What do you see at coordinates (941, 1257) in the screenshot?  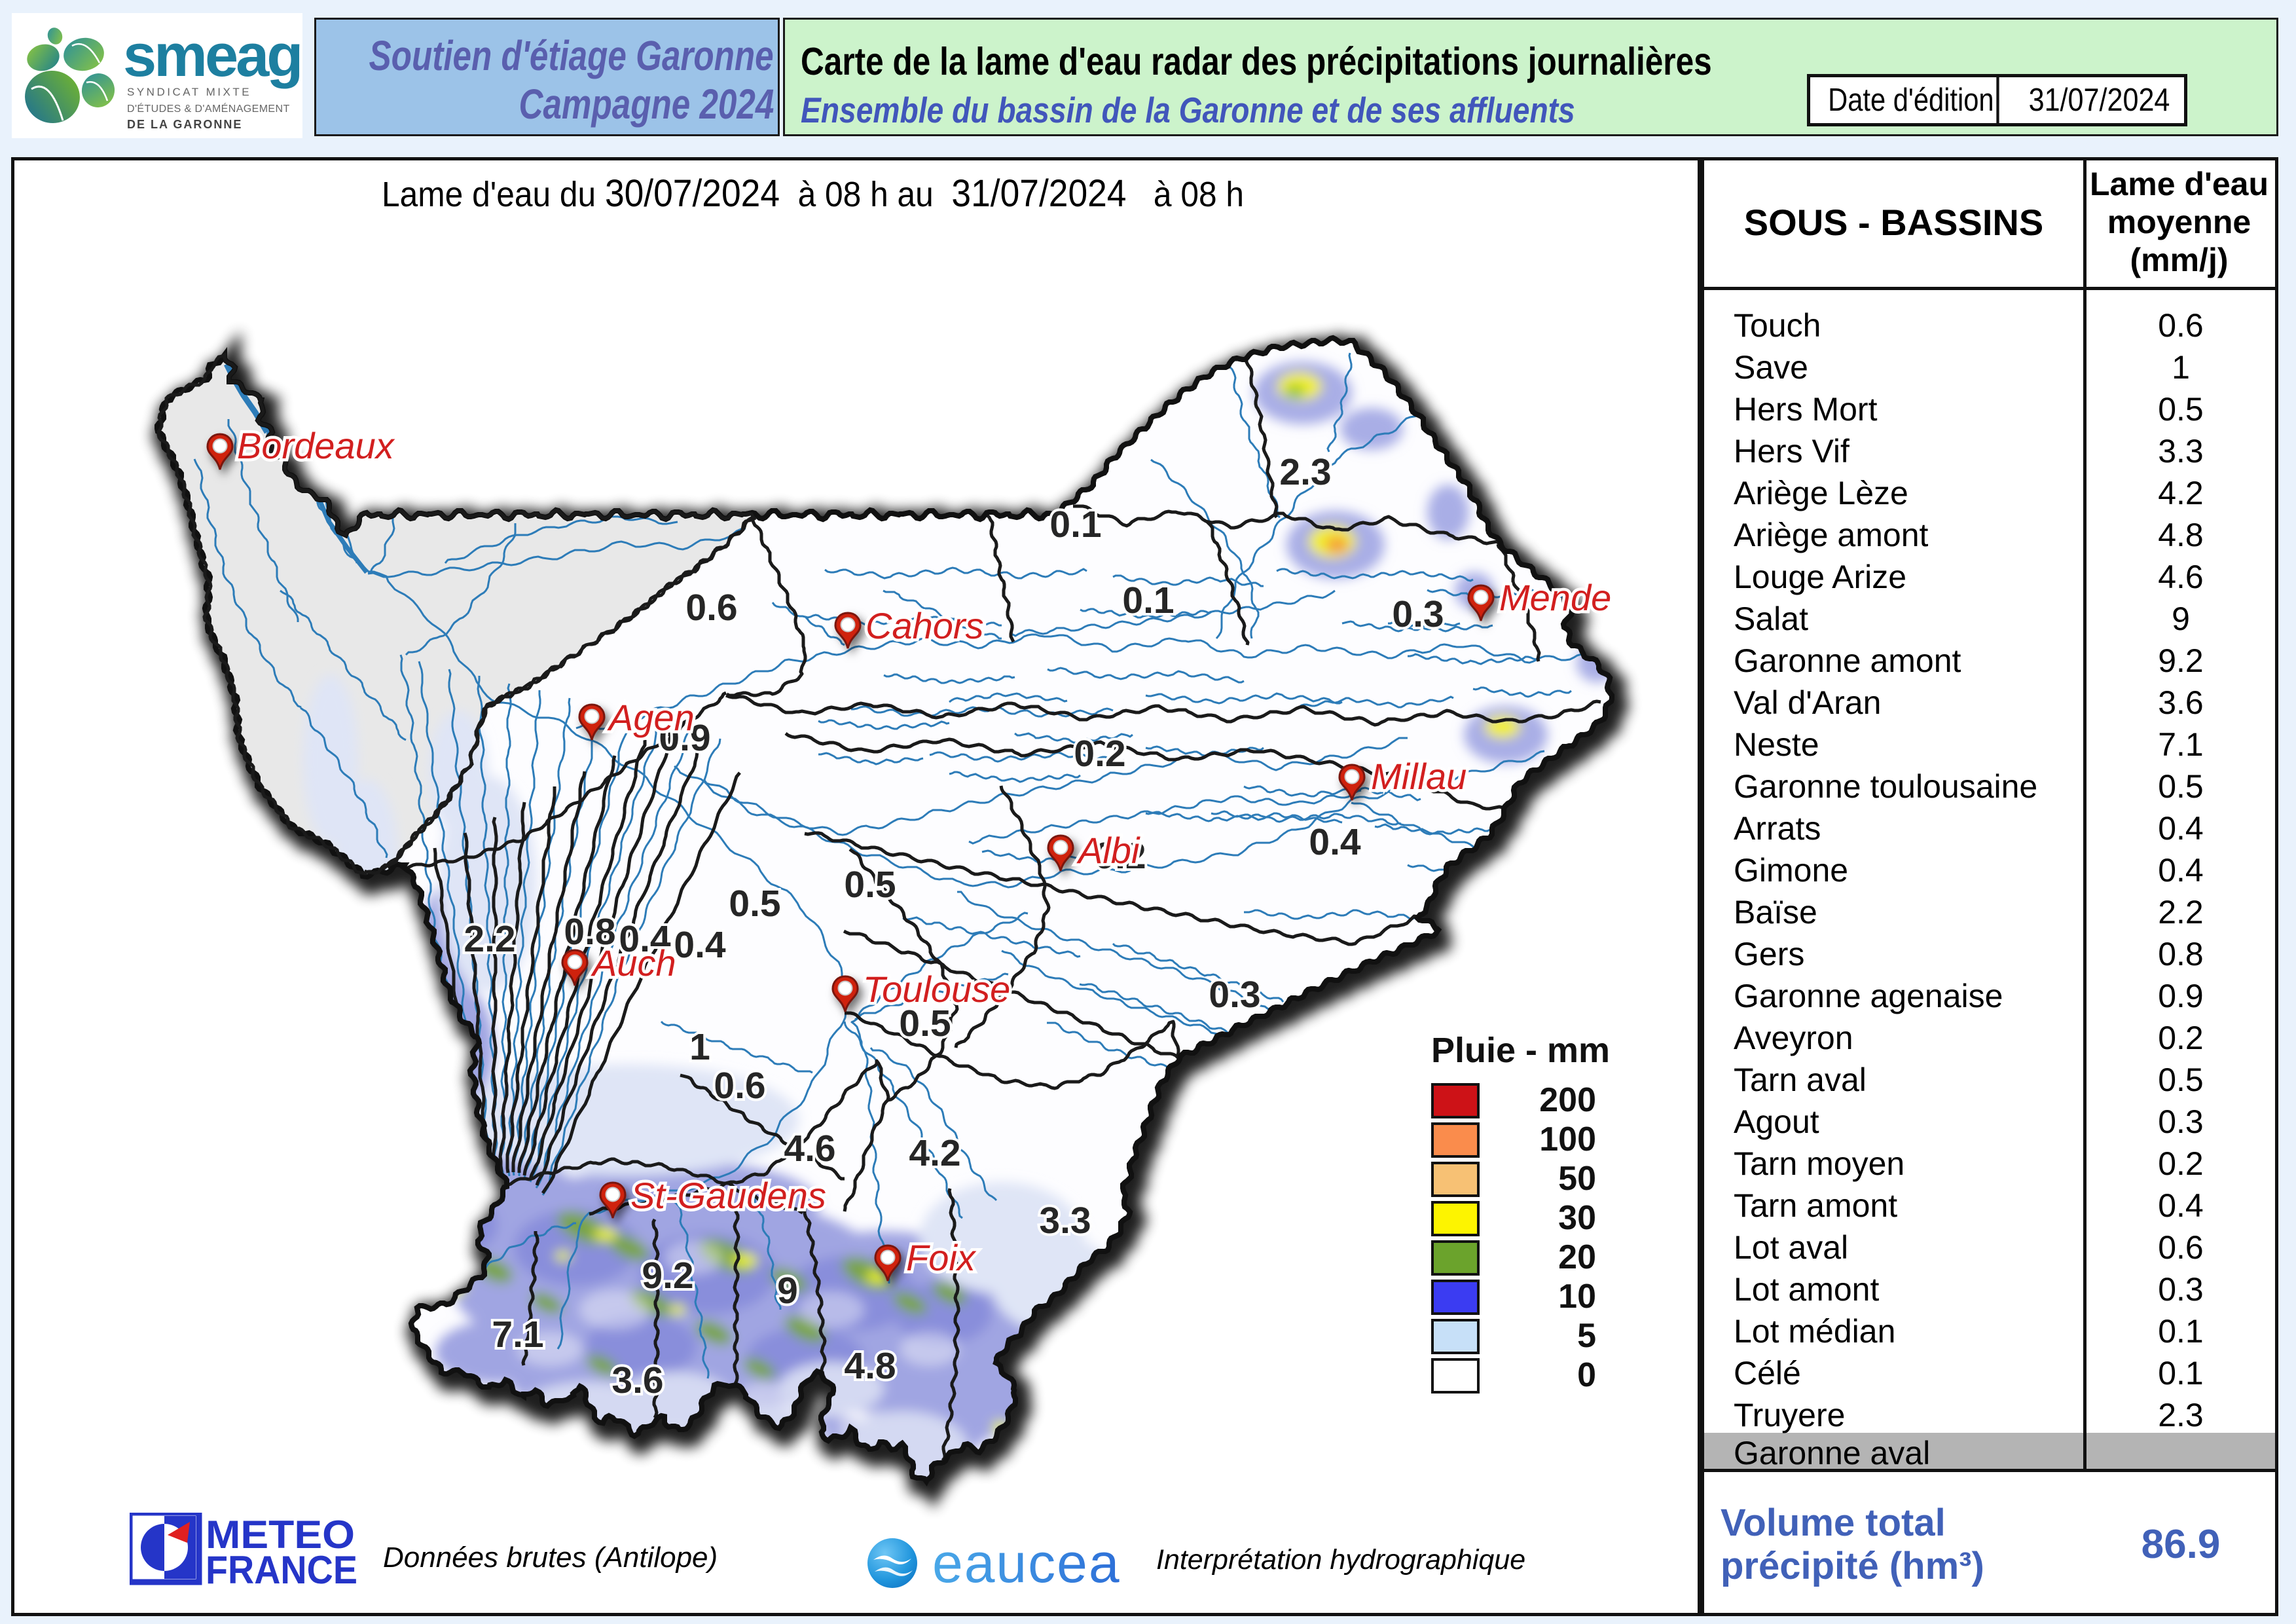 I see `svg-text: Foix` at bounding box center [941, 1257].